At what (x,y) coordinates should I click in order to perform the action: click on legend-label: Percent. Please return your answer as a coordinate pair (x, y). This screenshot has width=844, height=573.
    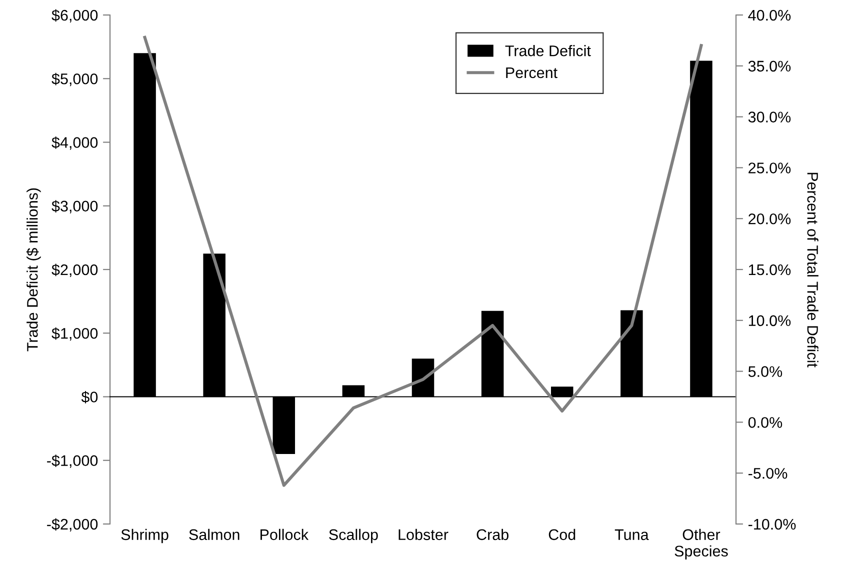
    Looking at the image, I should click on (532, 72).